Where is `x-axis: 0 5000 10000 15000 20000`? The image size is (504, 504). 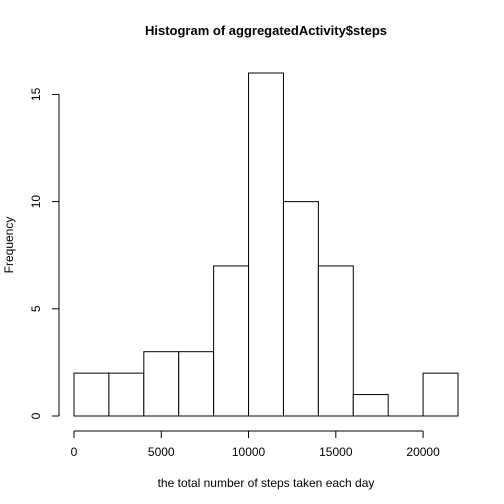
x-axis: 0 5000 10000 15000 20000 is located at coordinates (255, 444).